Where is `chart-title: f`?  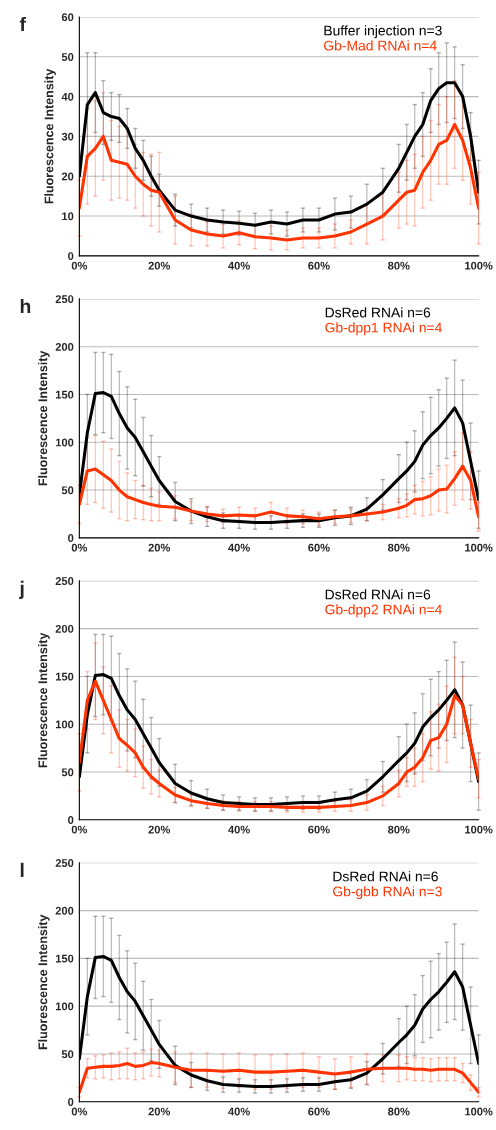
chart-title: f is located at coordinates (22, 24).